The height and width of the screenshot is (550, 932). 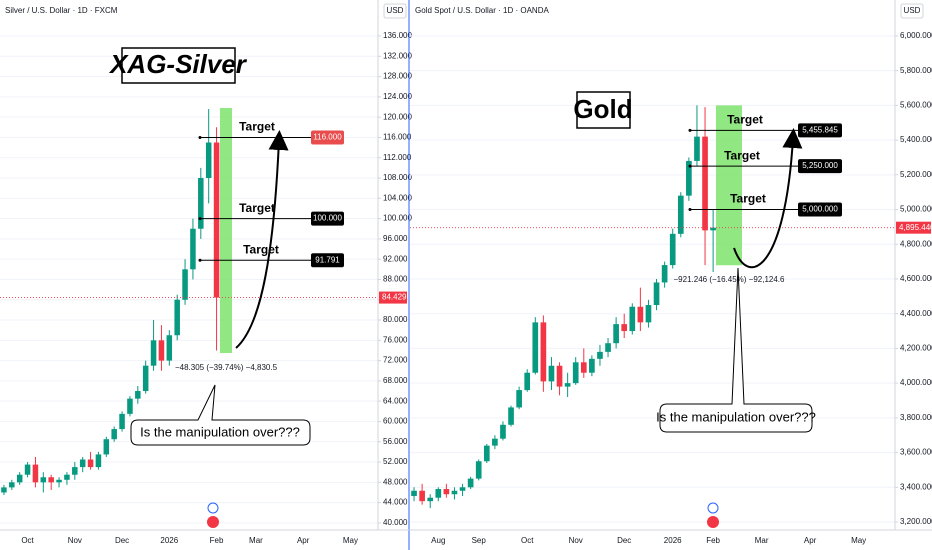 What do you see at coordinates (397, 116) in the screenshot?
I see `y-tick-label: 120.000` at bounding box center [397, 116].